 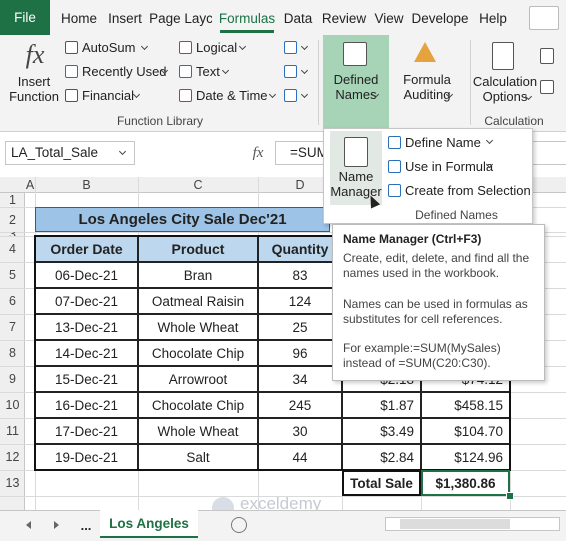 I want to click on table-header: Order Date, so click(x=86, y=249).